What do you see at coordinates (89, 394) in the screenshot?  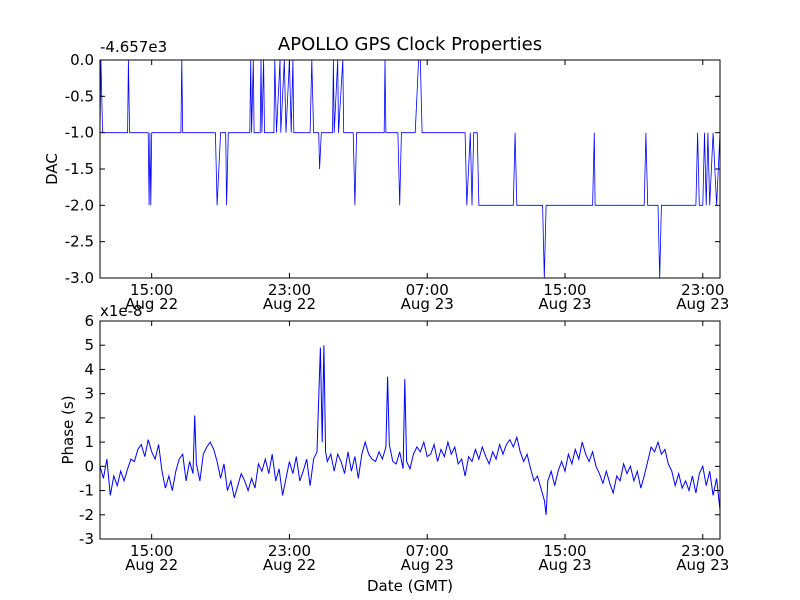 I see `phase-y-tick-label: 3` at bounding box center [89, 394].